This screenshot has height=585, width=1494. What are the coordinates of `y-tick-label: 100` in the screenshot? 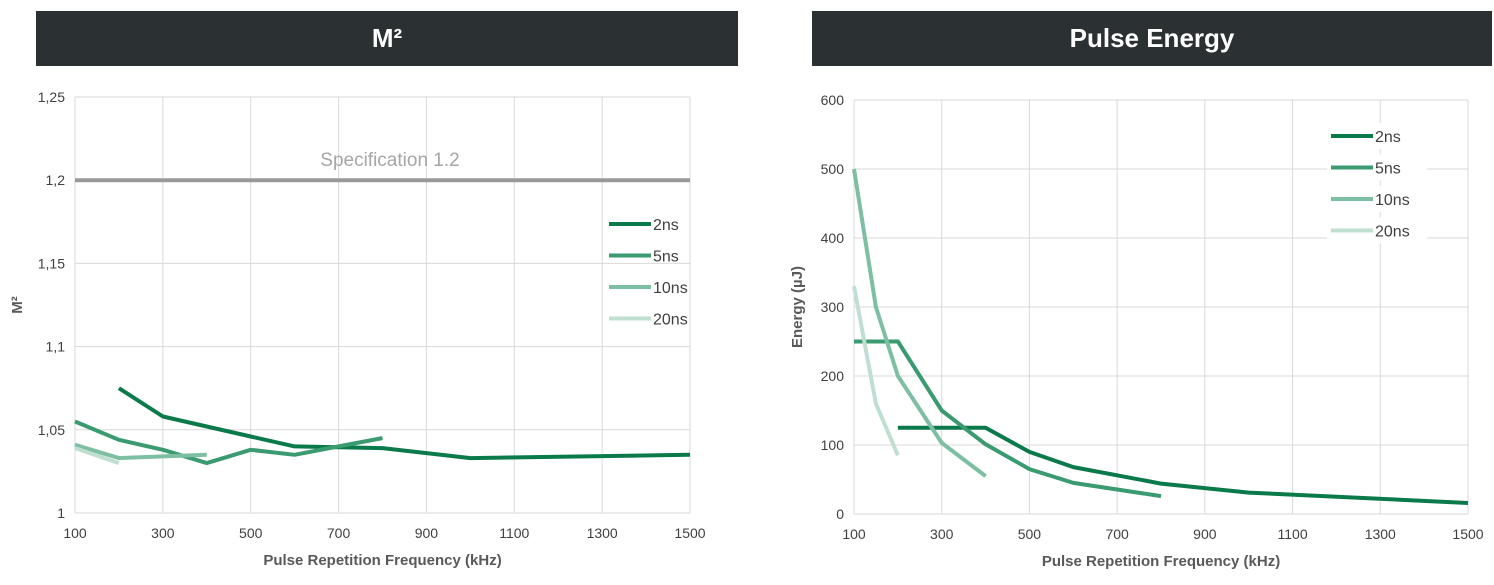 It's located at (833, 445).